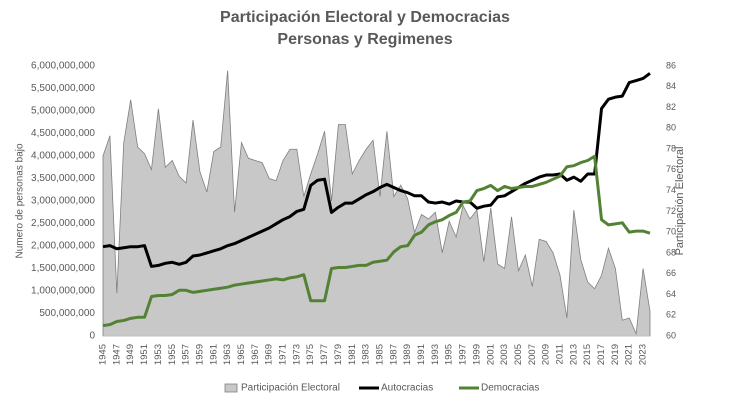  What do you see at coordinates (671, 65) in the screenshot?
I see `y2-tick-label: 86` at bounding box center [671, 65].